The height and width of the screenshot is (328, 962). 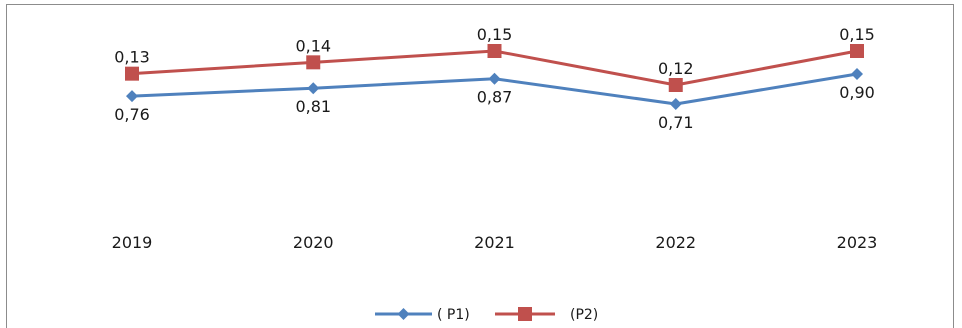 I want to click on p2-data-label: 0,14, so click(x=313, y=45).